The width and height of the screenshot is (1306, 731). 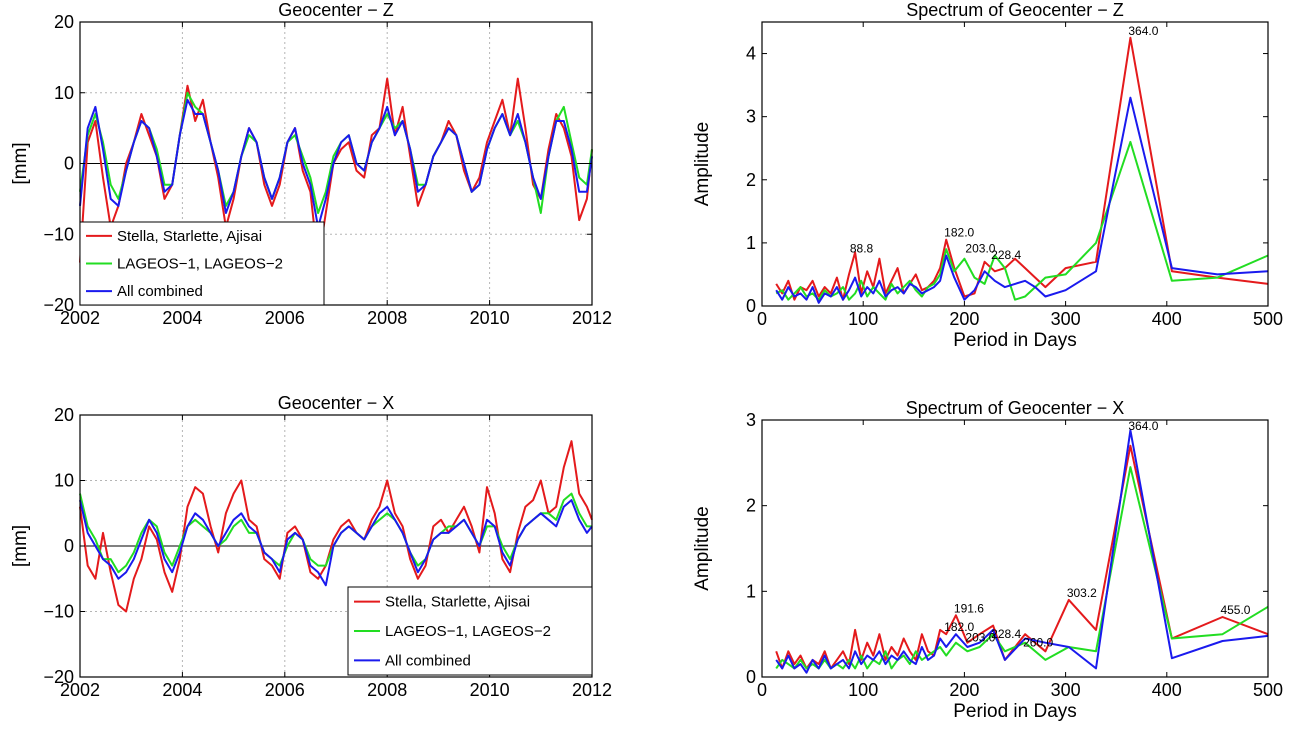 I want to click on chart-title: Spectrum of Geocenter − X, so click(x=1015, y=408).